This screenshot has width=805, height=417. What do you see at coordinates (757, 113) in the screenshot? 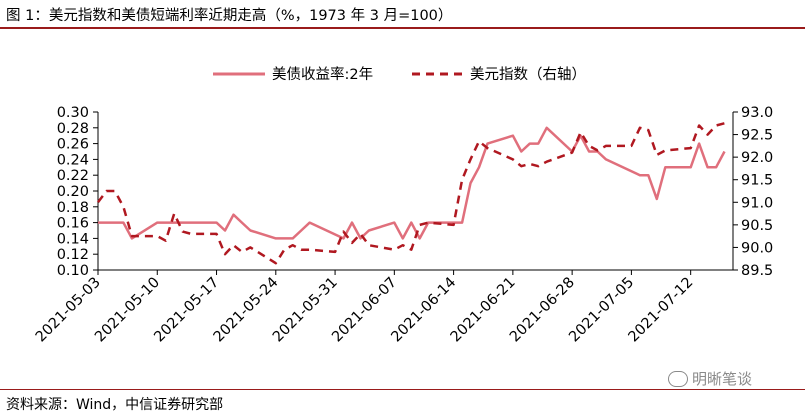
I see `right-tick-label: 93.0` at bounding box center [757, 113].